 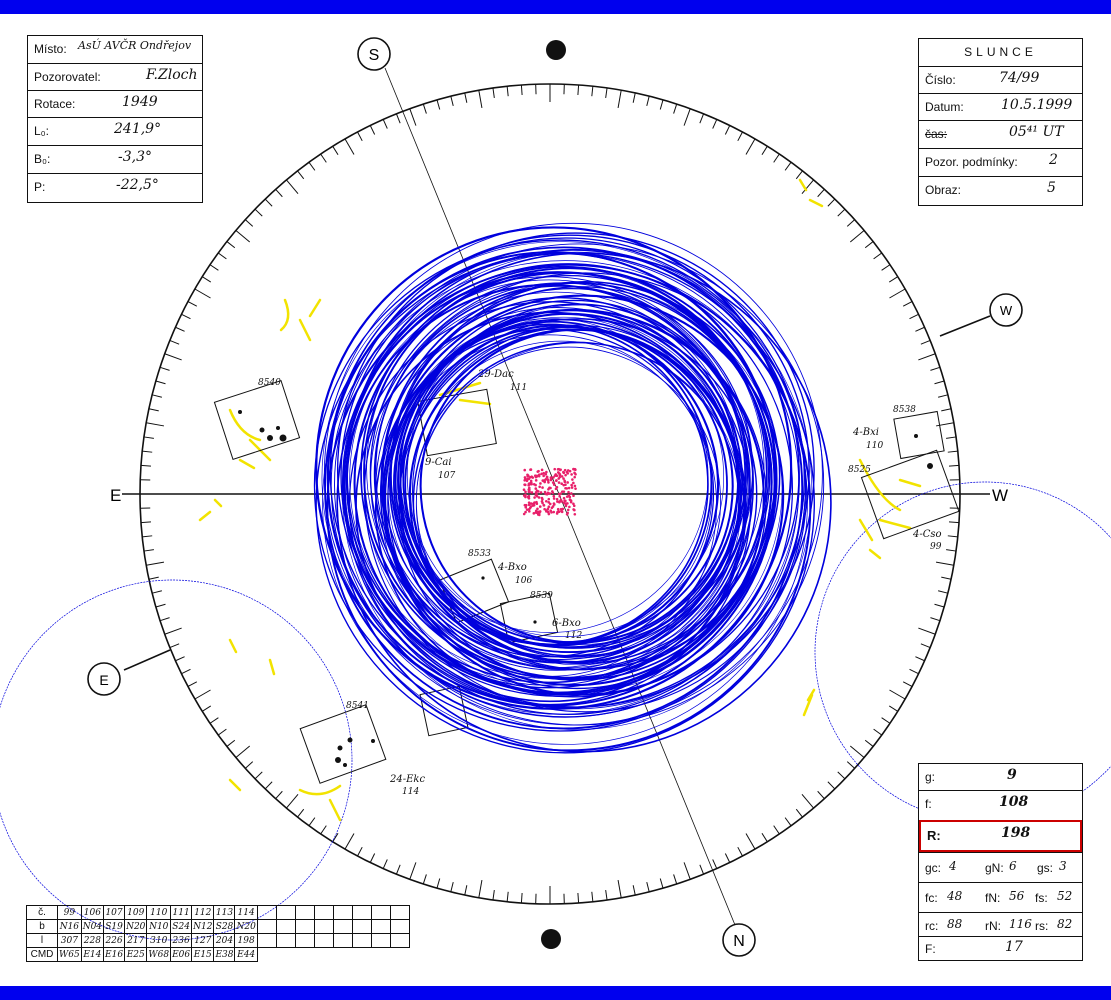 What do you see at coordinates (573, 636) in the screenshot?
I see `group-cmd-112: 112` at bounding box center [573, 636].